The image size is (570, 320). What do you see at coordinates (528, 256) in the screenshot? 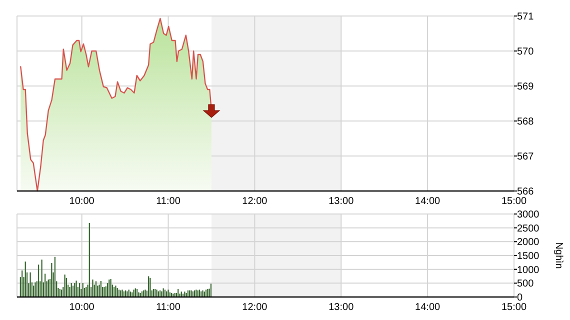
I see `y-tick-label: 1500` at bounding box center [528, 256].